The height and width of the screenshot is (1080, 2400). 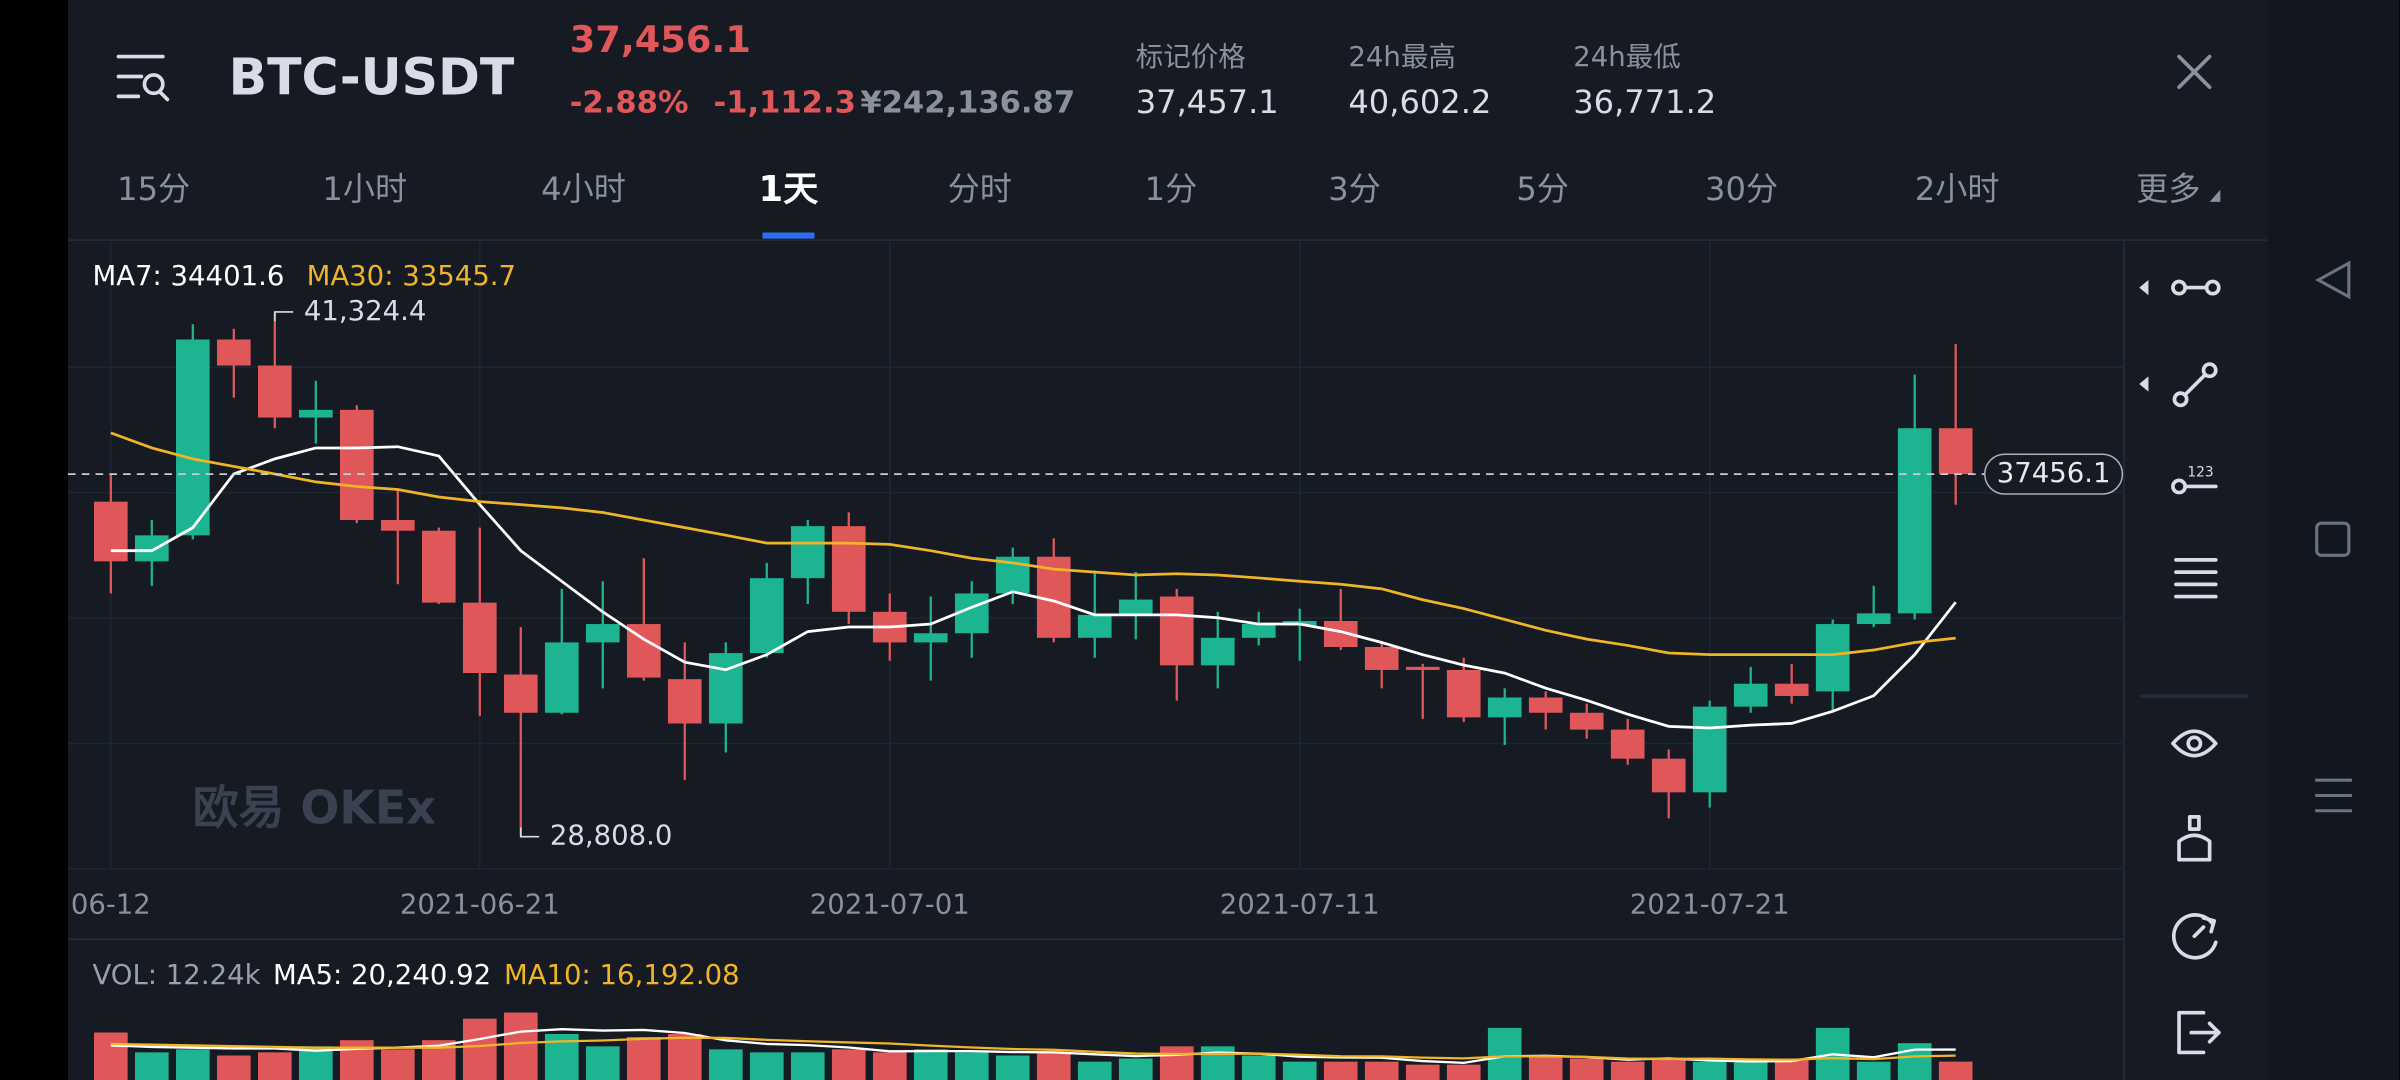 I want to click on min-label: 28,808.0, so click(x=611, y=836).